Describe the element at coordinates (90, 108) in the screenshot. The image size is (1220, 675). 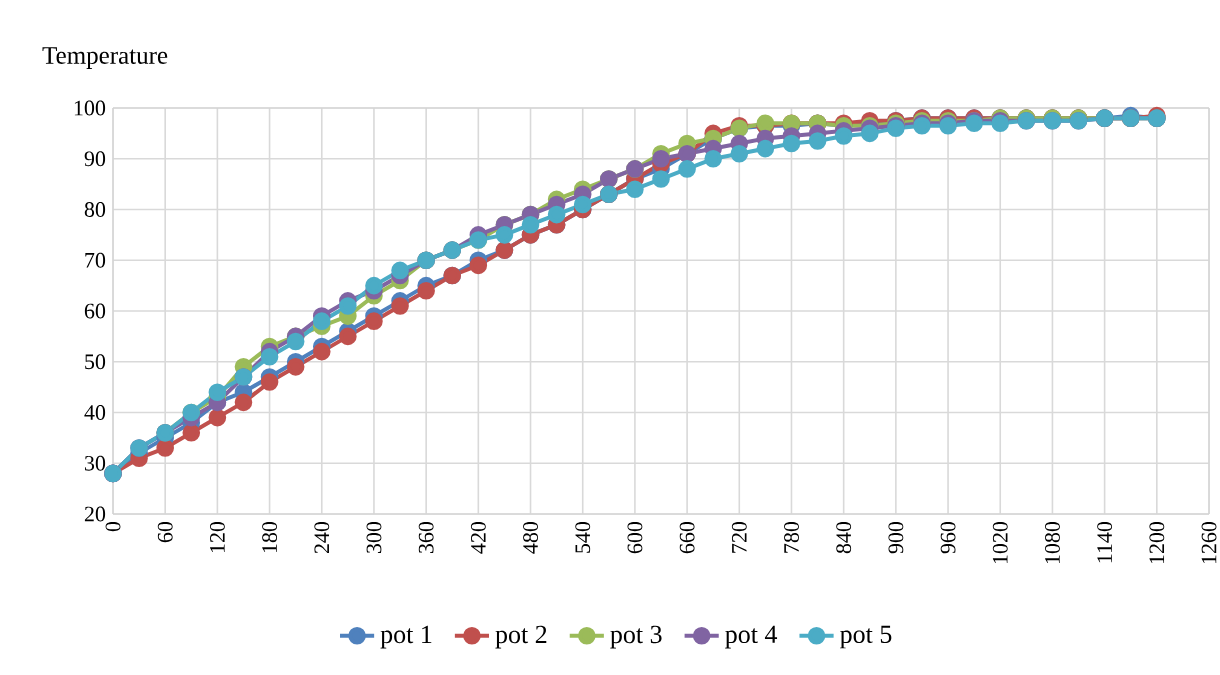
I see `y-tick-label: 100` at that location.